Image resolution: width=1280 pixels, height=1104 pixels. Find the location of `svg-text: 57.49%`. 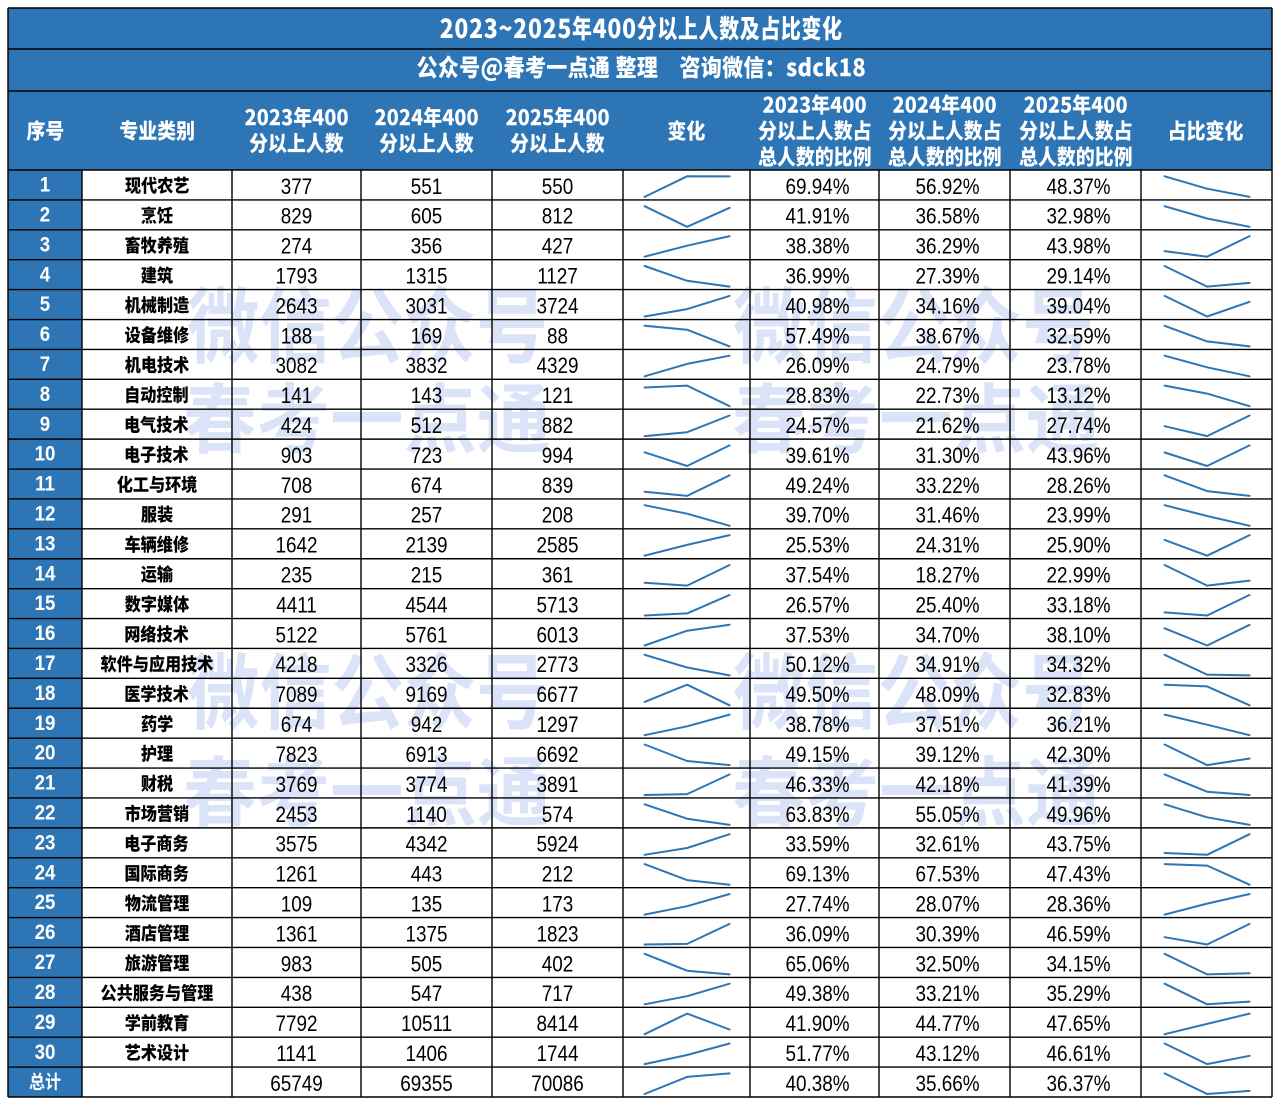

svg-text: 57.49% is located at coordinates (817, 336).